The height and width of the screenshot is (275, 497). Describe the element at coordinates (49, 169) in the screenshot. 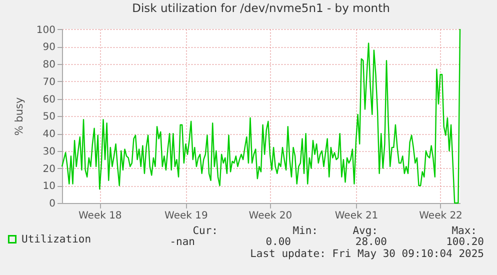

I see `y-tick-label: 20` at that location.